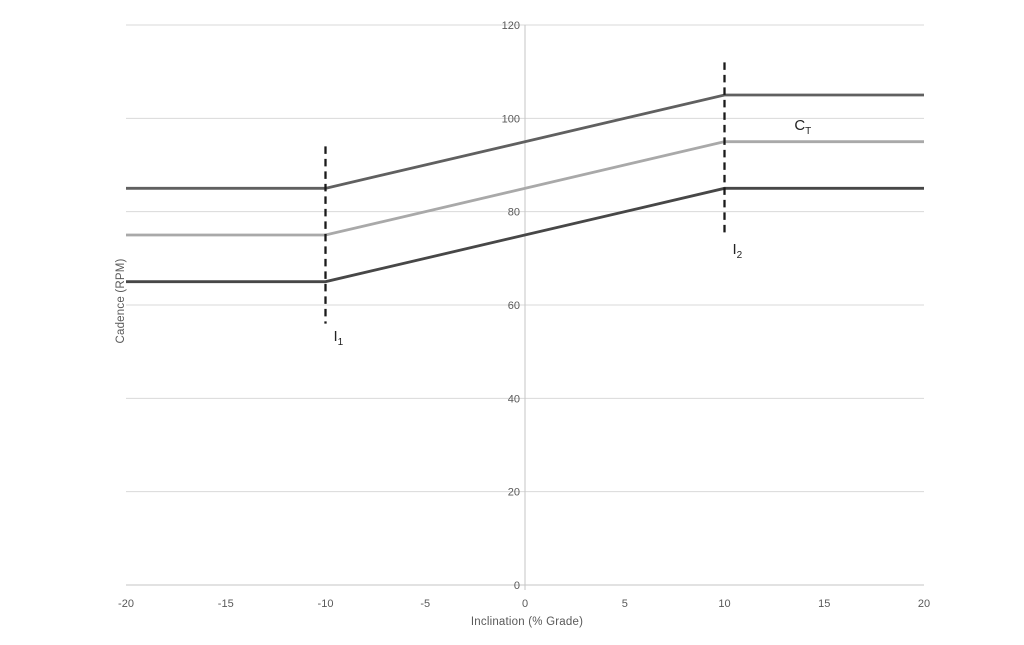 Image resolution: width=1024 pixels, height=645 pixels. What do you see at coordinates (511, 119) in the screenshot?
I see `y-tick-label: 100` at bounding box center [511, 119].